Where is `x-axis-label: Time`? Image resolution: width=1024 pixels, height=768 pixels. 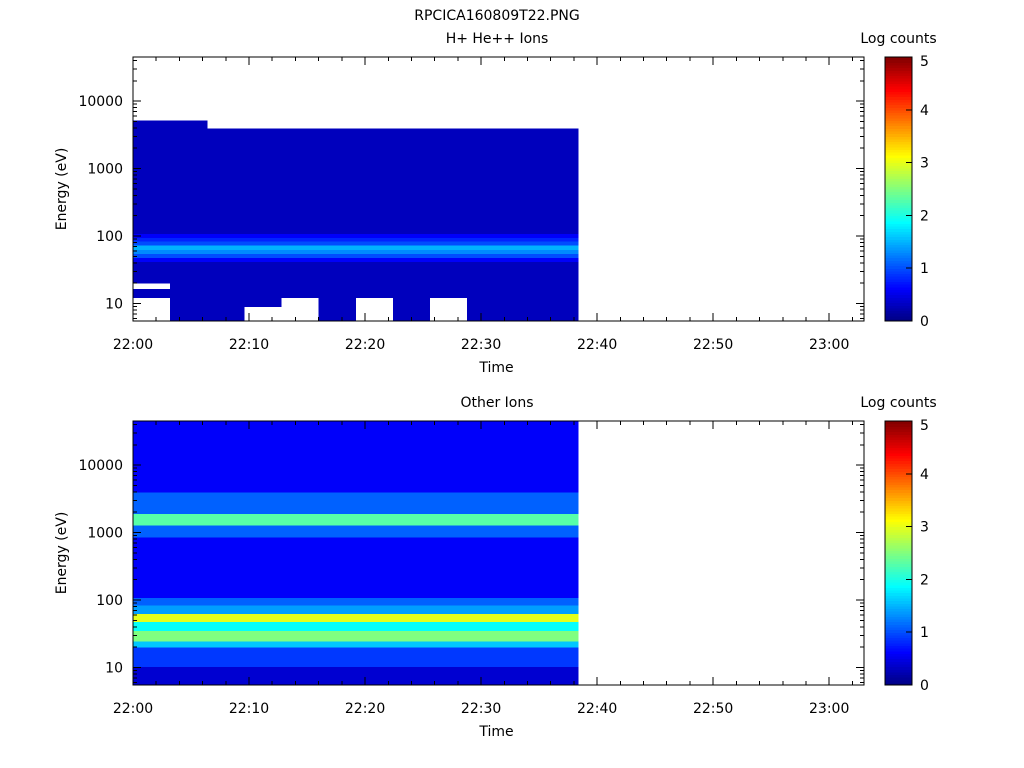
x-axis-label: Time is located at coordinates (495, 732).